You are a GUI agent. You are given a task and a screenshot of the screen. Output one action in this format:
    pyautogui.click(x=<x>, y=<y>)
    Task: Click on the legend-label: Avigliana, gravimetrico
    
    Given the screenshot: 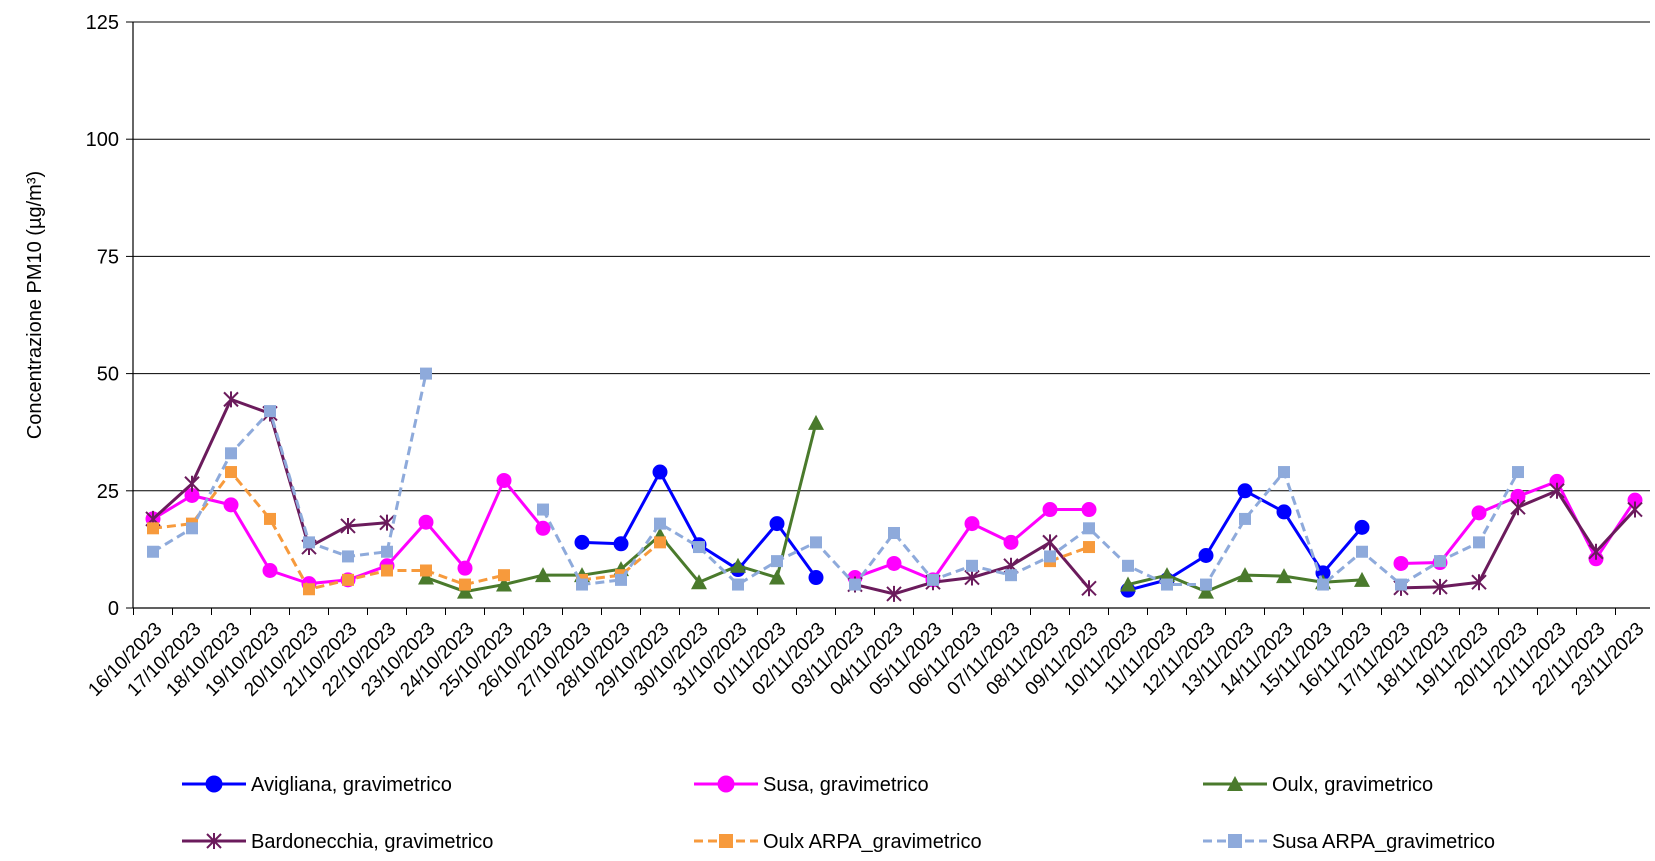 What is the action you would take?
    pyautogui.click(x=351, y=785)
    